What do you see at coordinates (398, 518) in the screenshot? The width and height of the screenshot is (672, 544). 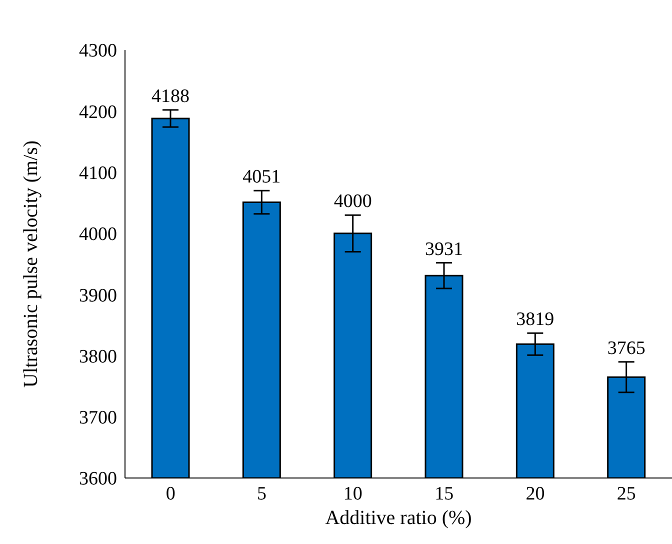 I see `x-axis-title: Additive ratio (%)` at bounding box center [398, 518].